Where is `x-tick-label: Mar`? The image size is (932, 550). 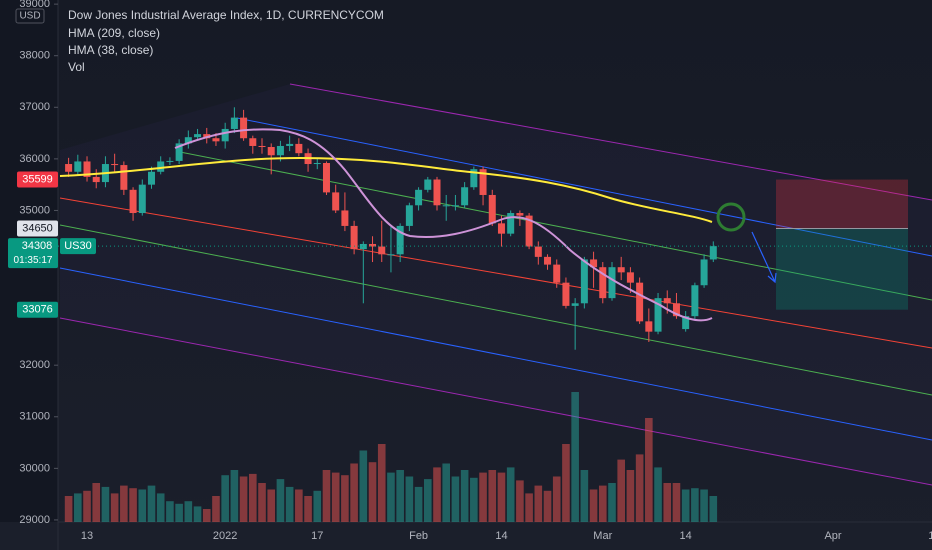 x-tick-label: Mar is located at coordinates (602, 536).